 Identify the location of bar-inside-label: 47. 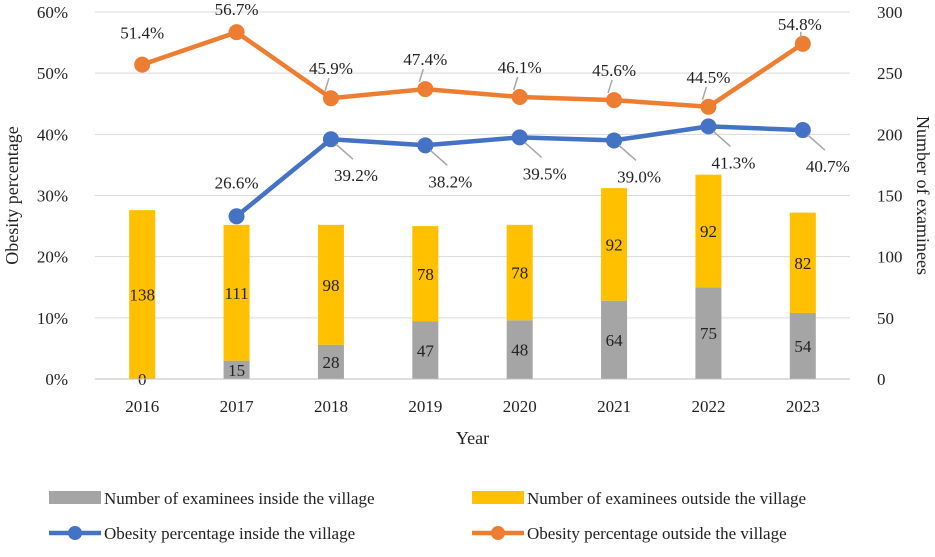
(426, 350).